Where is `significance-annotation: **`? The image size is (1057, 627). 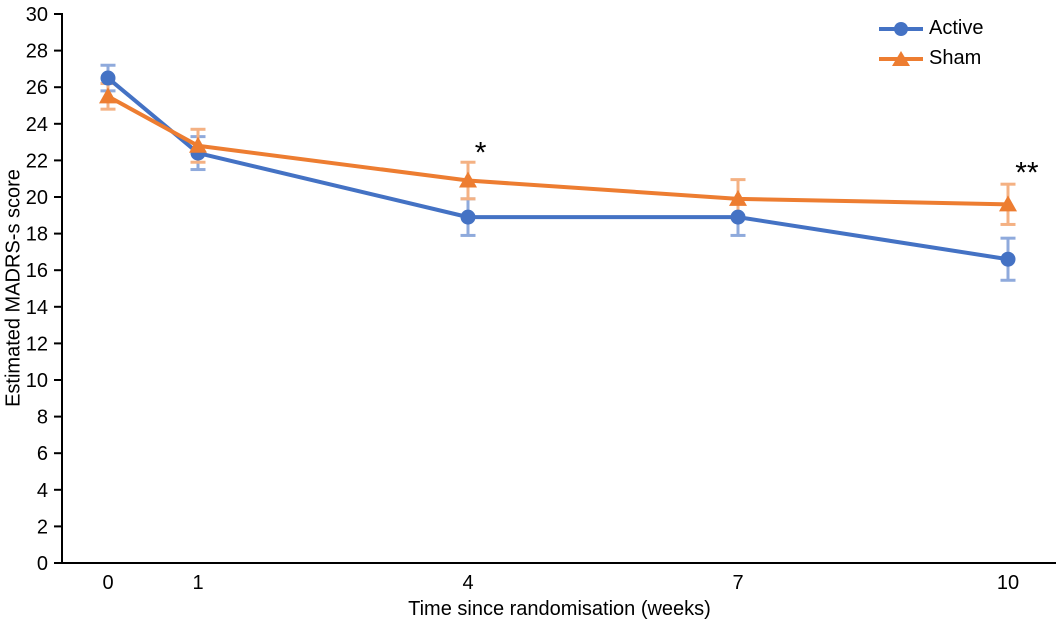 significance-annotation: ** is located at coordinates (1027, 173).